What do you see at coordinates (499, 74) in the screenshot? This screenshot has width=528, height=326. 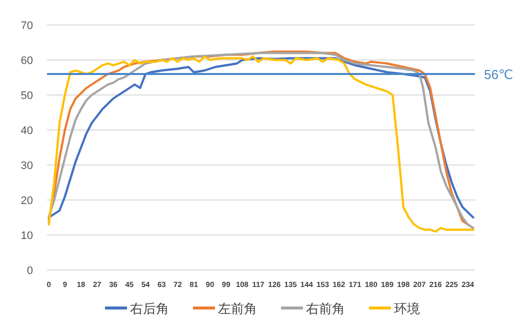 I see `ref-line-label: 56℃` at bounding box center [499, 74].